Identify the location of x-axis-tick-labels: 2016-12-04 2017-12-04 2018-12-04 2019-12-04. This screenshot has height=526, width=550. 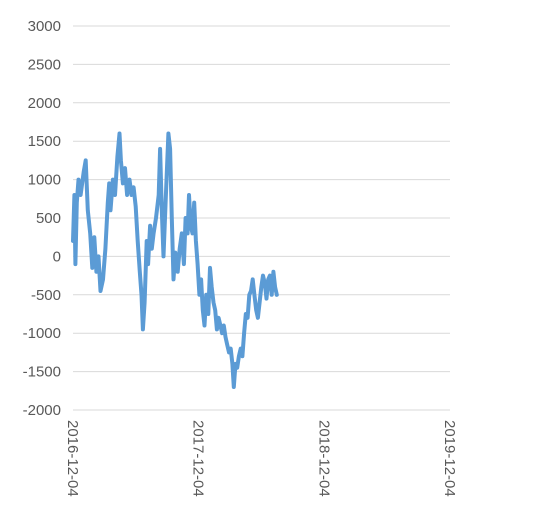
(261, 458).